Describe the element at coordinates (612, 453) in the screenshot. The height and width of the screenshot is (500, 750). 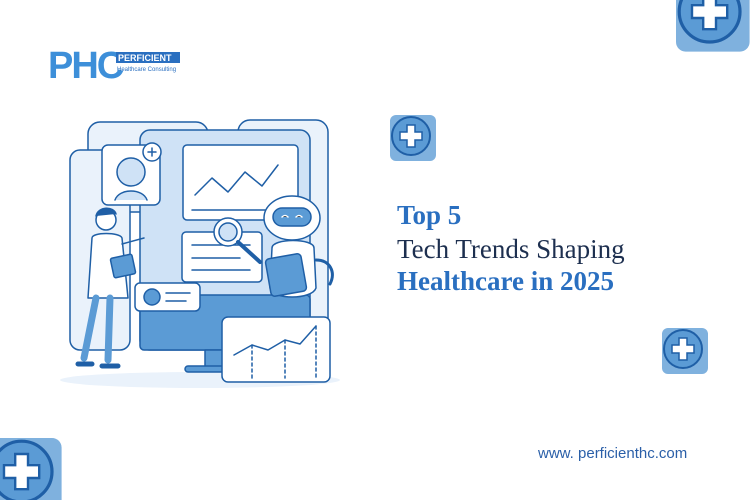
I see `website: www. perficienthc.com` at that location.